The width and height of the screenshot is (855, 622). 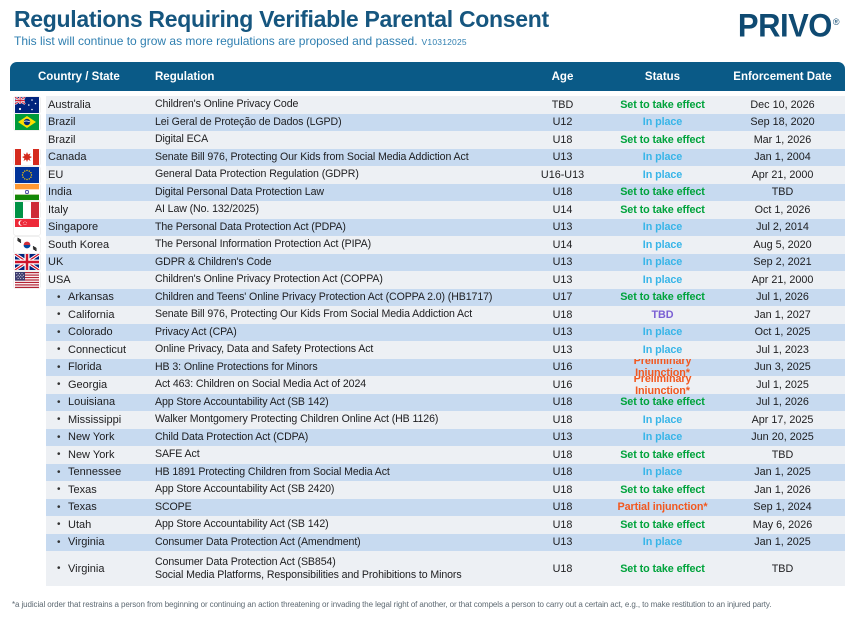 What do you see at coordinates (213, 261) in the screenshot?
I see `regulation-line1: GDPR & Children's Code` at bounding box center [213, 261].